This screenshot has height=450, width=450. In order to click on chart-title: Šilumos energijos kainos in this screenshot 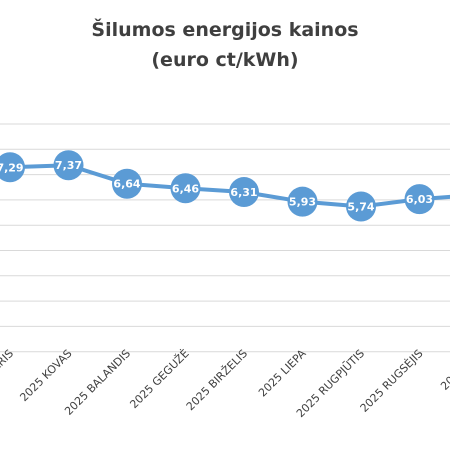, I will do `click(224, 29)`.